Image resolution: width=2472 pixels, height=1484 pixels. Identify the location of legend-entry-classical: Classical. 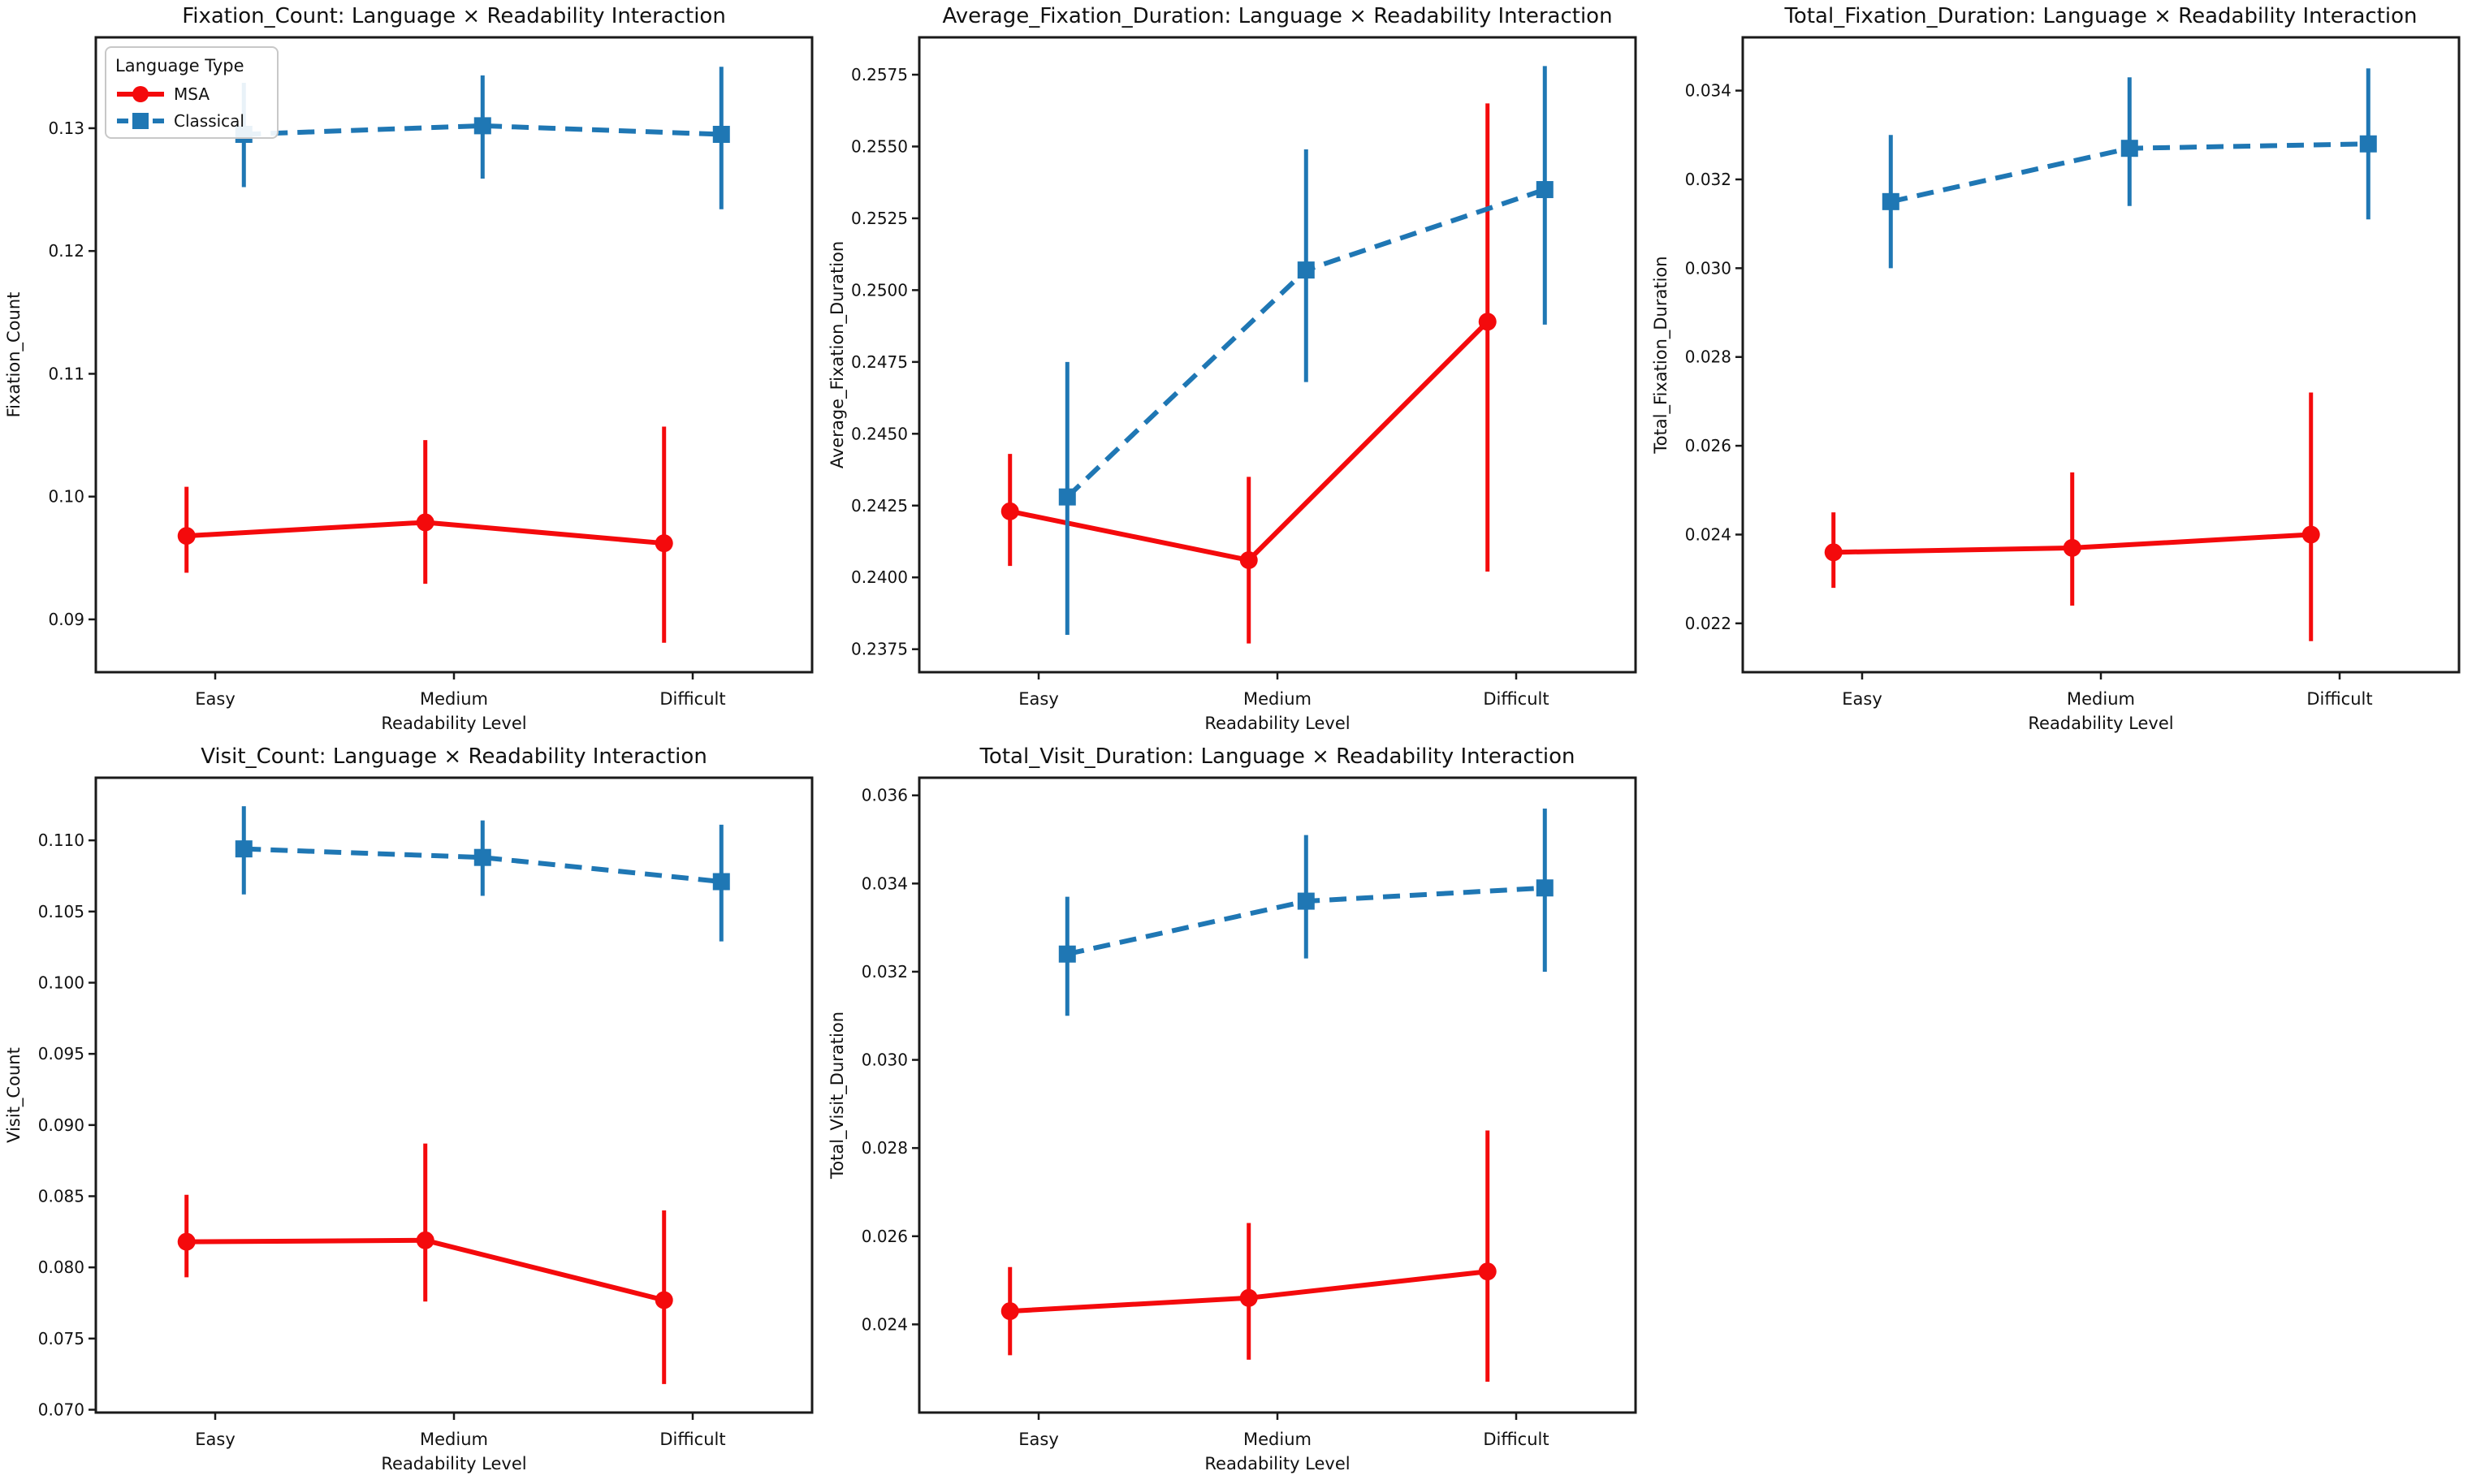
(180, 121).